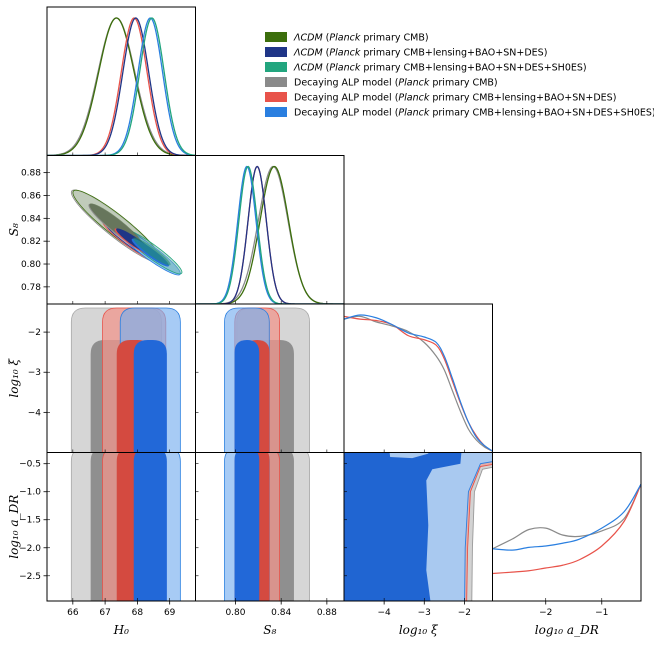 The height and width of the screenshot is (646, 654). I want to click on panel-H0-log10aDR, so click(125, 526).